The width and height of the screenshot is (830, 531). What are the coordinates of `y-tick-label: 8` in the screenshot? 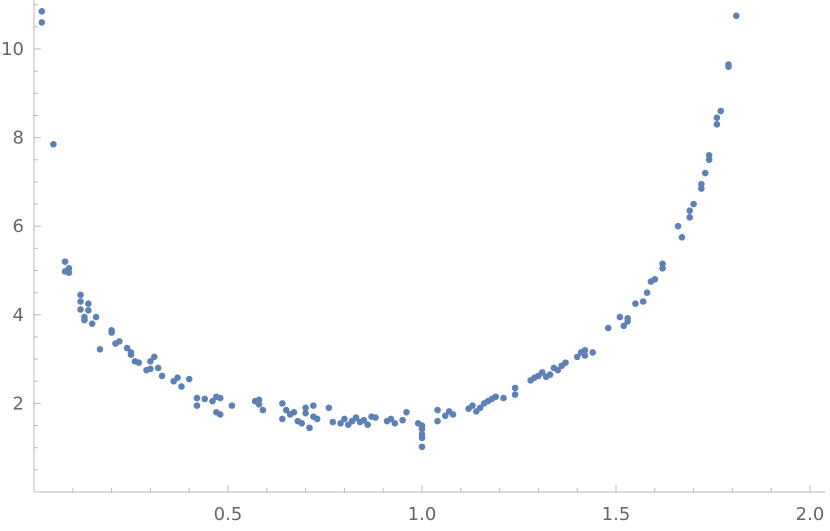 It's located at (18, 138).